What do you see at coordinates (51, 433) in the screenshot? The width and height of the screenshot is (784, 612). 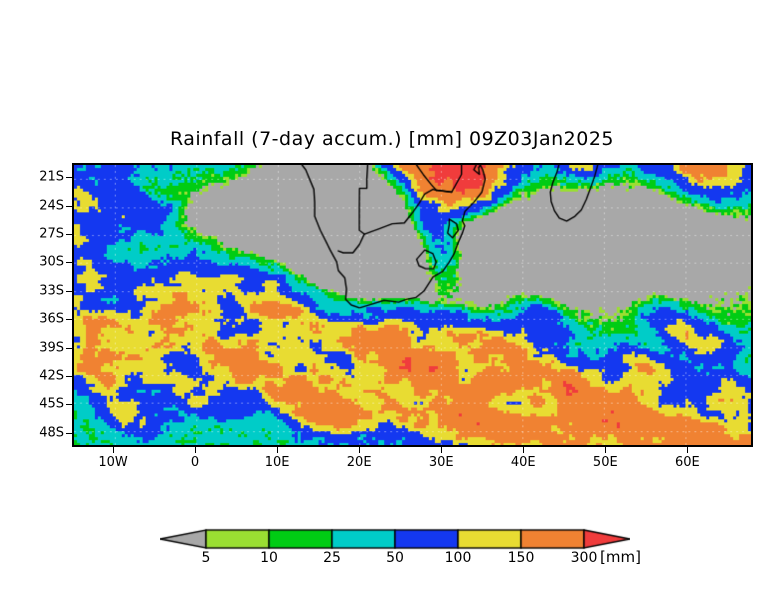 I see `y-axis-label: 48S` at bounding box center [51, 433].